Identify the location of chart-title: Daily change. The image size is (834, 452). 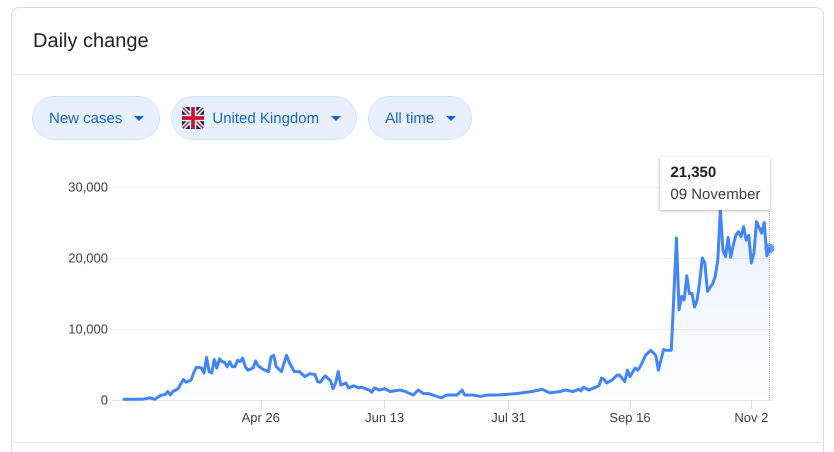
(91, 41).